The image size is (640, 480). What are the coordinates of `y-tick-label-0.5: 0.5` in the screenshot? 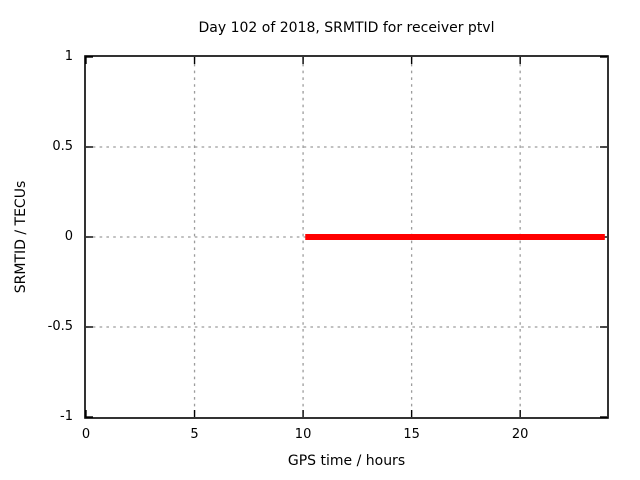 It's located at (62, 146).